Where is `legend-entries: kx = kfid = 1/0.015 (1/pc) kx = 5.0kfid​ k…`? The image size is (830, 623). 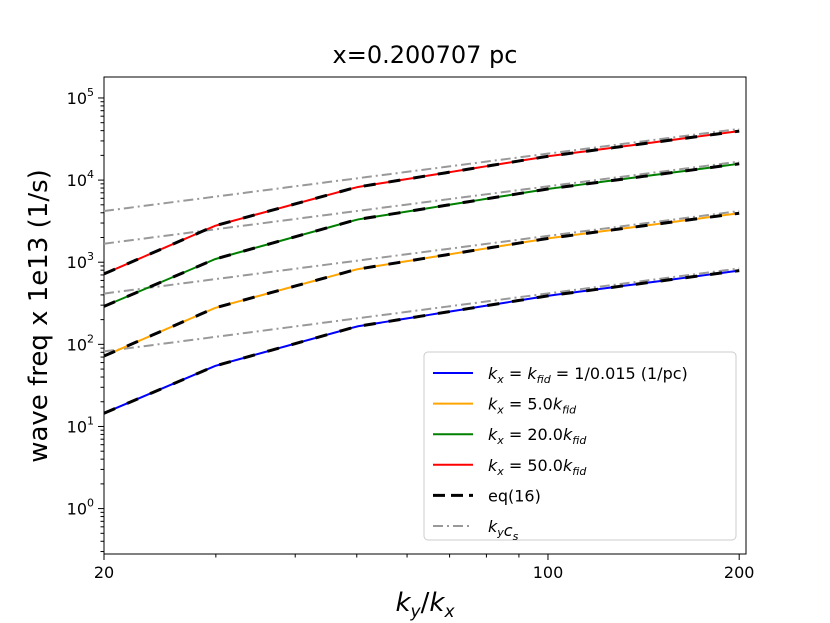 legend-entries: kx = kfid = 1/0.015 (1/pc) kx = 5.0kfid​ k… is located at coordinates (560, 453).